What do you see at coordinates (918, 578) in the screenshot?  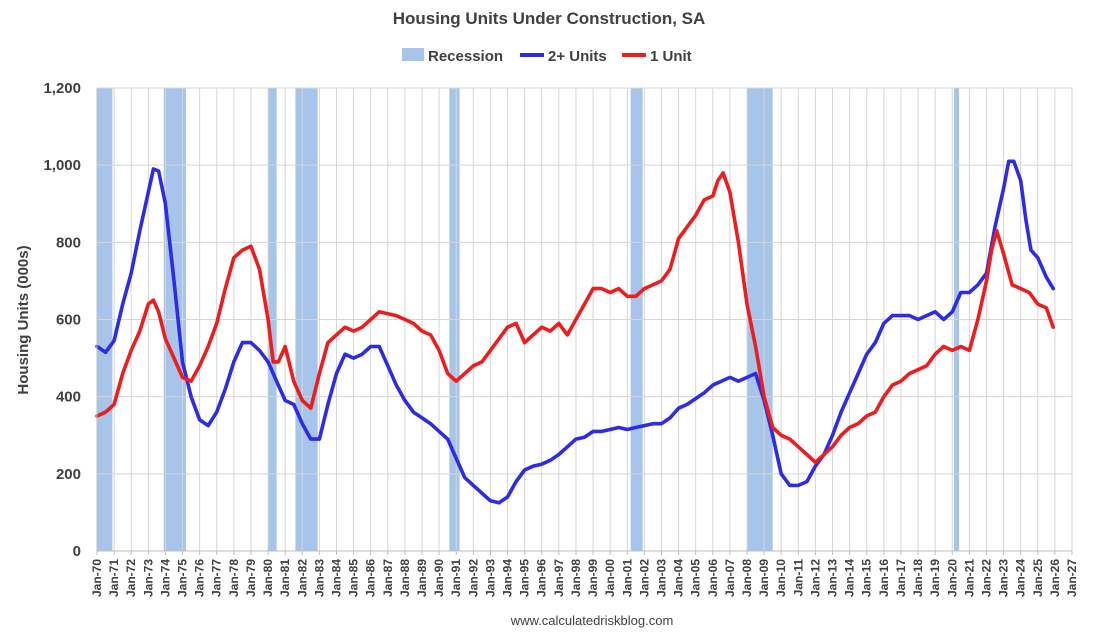 I see `x-tick-label: Jan-18` at bounding box center [918, 578].